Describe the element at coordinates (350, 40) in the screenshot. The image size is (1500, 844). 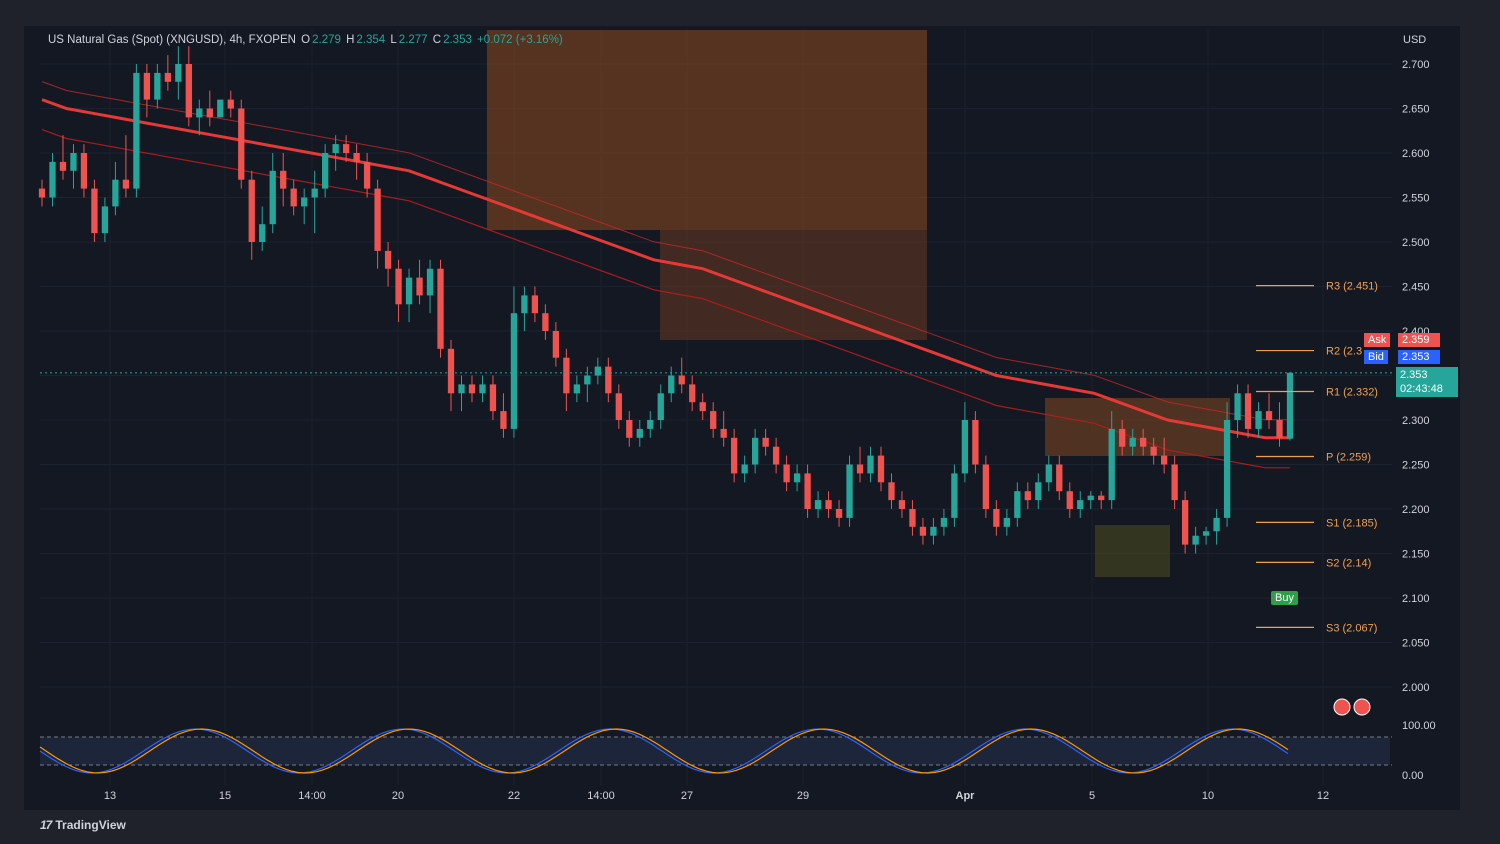
I see `high-label: H` at that location.